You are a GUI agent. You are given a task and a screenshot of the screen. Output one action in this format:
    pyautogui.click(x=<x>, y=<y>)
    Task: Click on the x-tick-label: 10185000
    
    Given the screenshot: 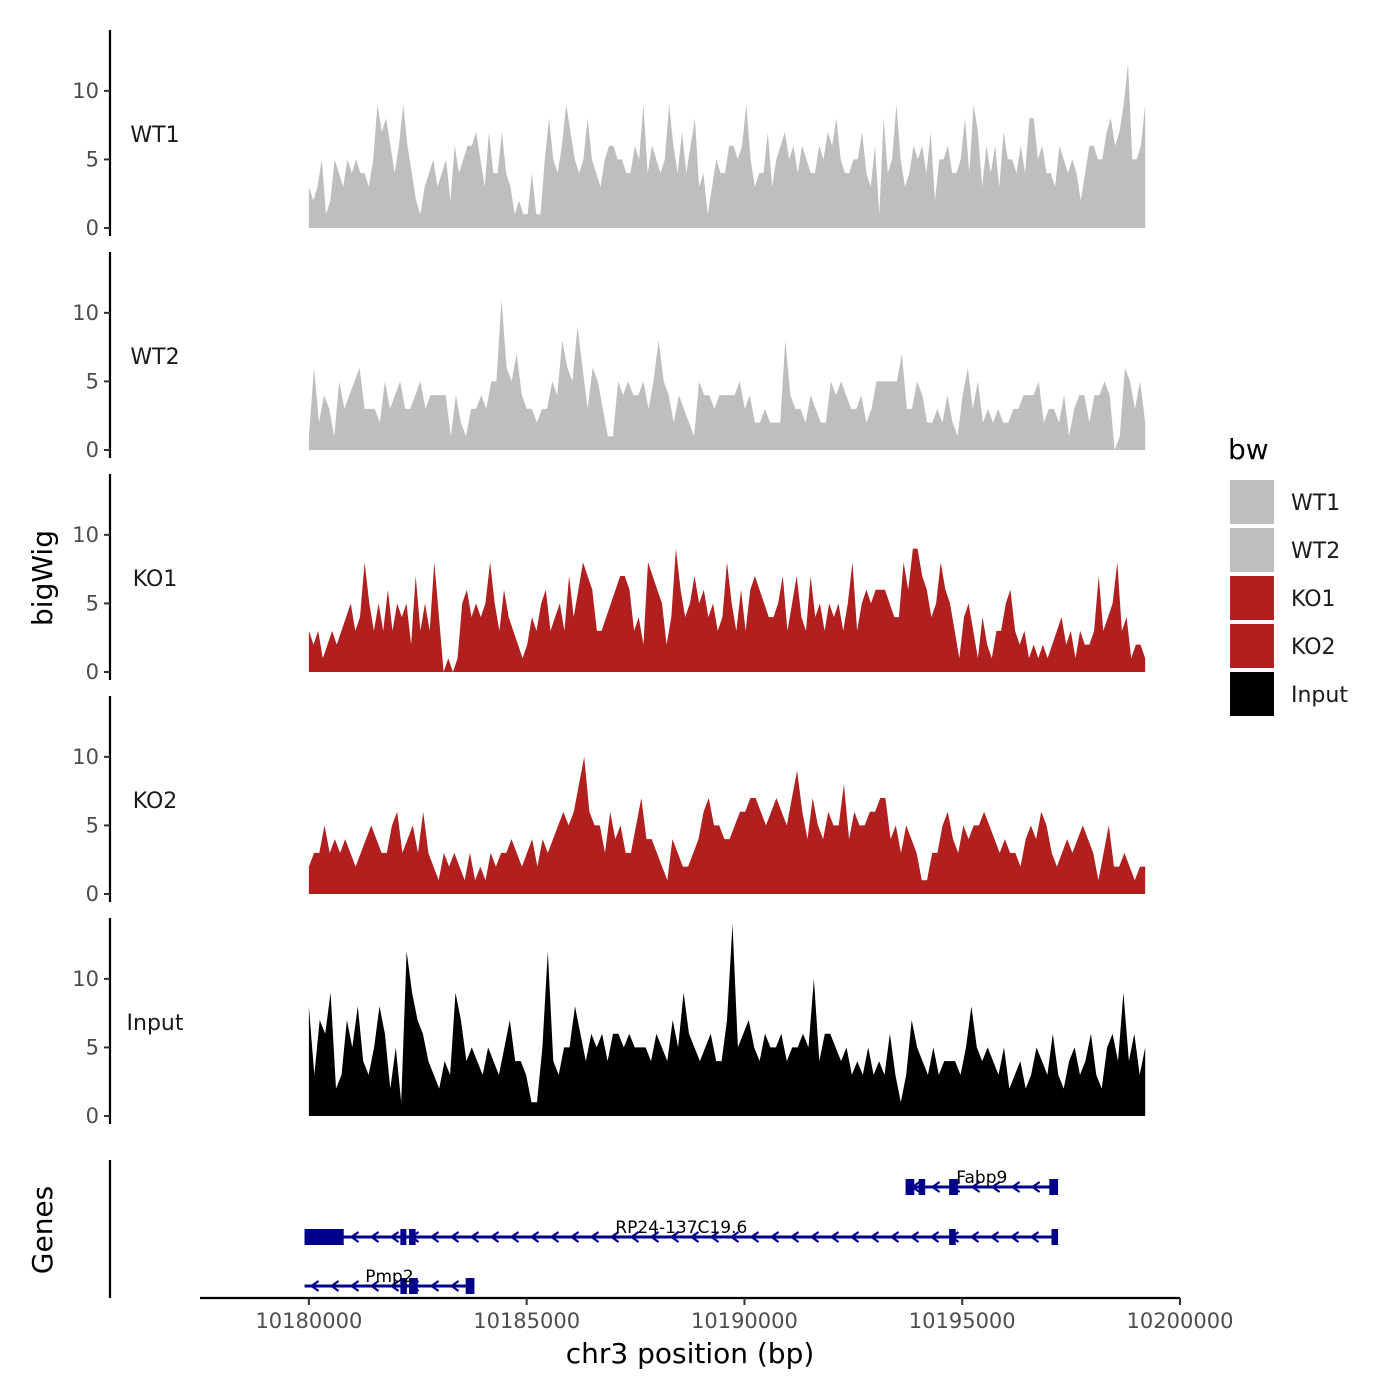 What is the action you would take?
    pyautogui.click(x=526, y=1321)
    